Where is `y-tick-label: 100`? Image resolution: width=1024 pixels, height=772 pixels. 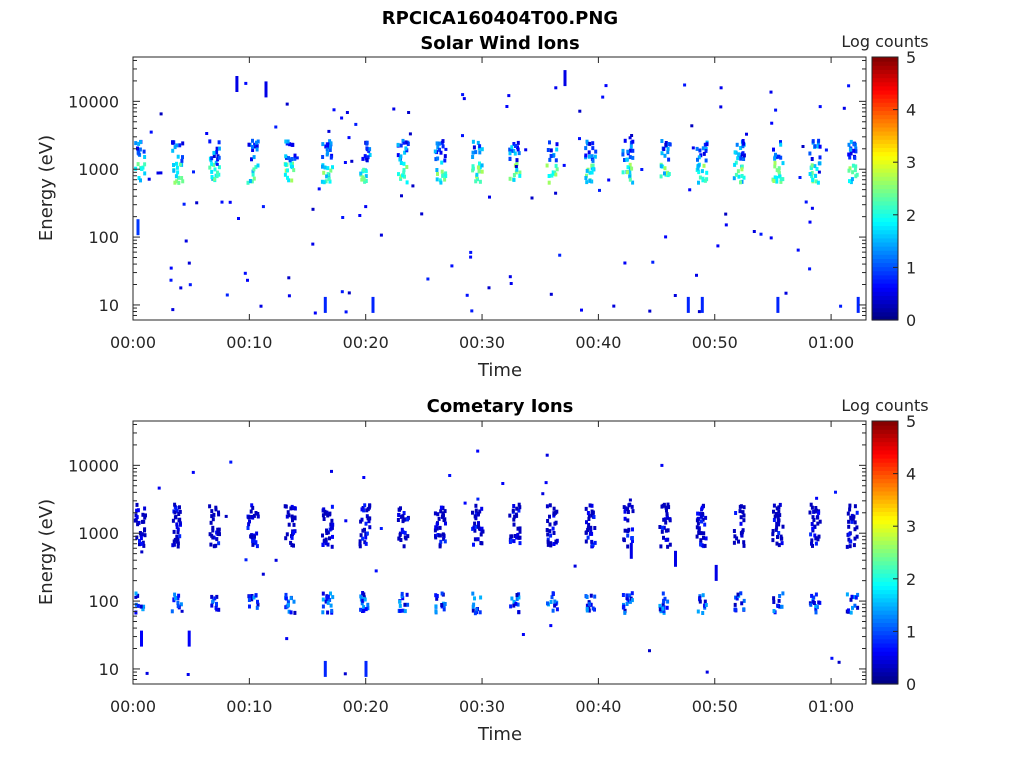 y-tick-label: 100 is located at coordinates (103, 237).